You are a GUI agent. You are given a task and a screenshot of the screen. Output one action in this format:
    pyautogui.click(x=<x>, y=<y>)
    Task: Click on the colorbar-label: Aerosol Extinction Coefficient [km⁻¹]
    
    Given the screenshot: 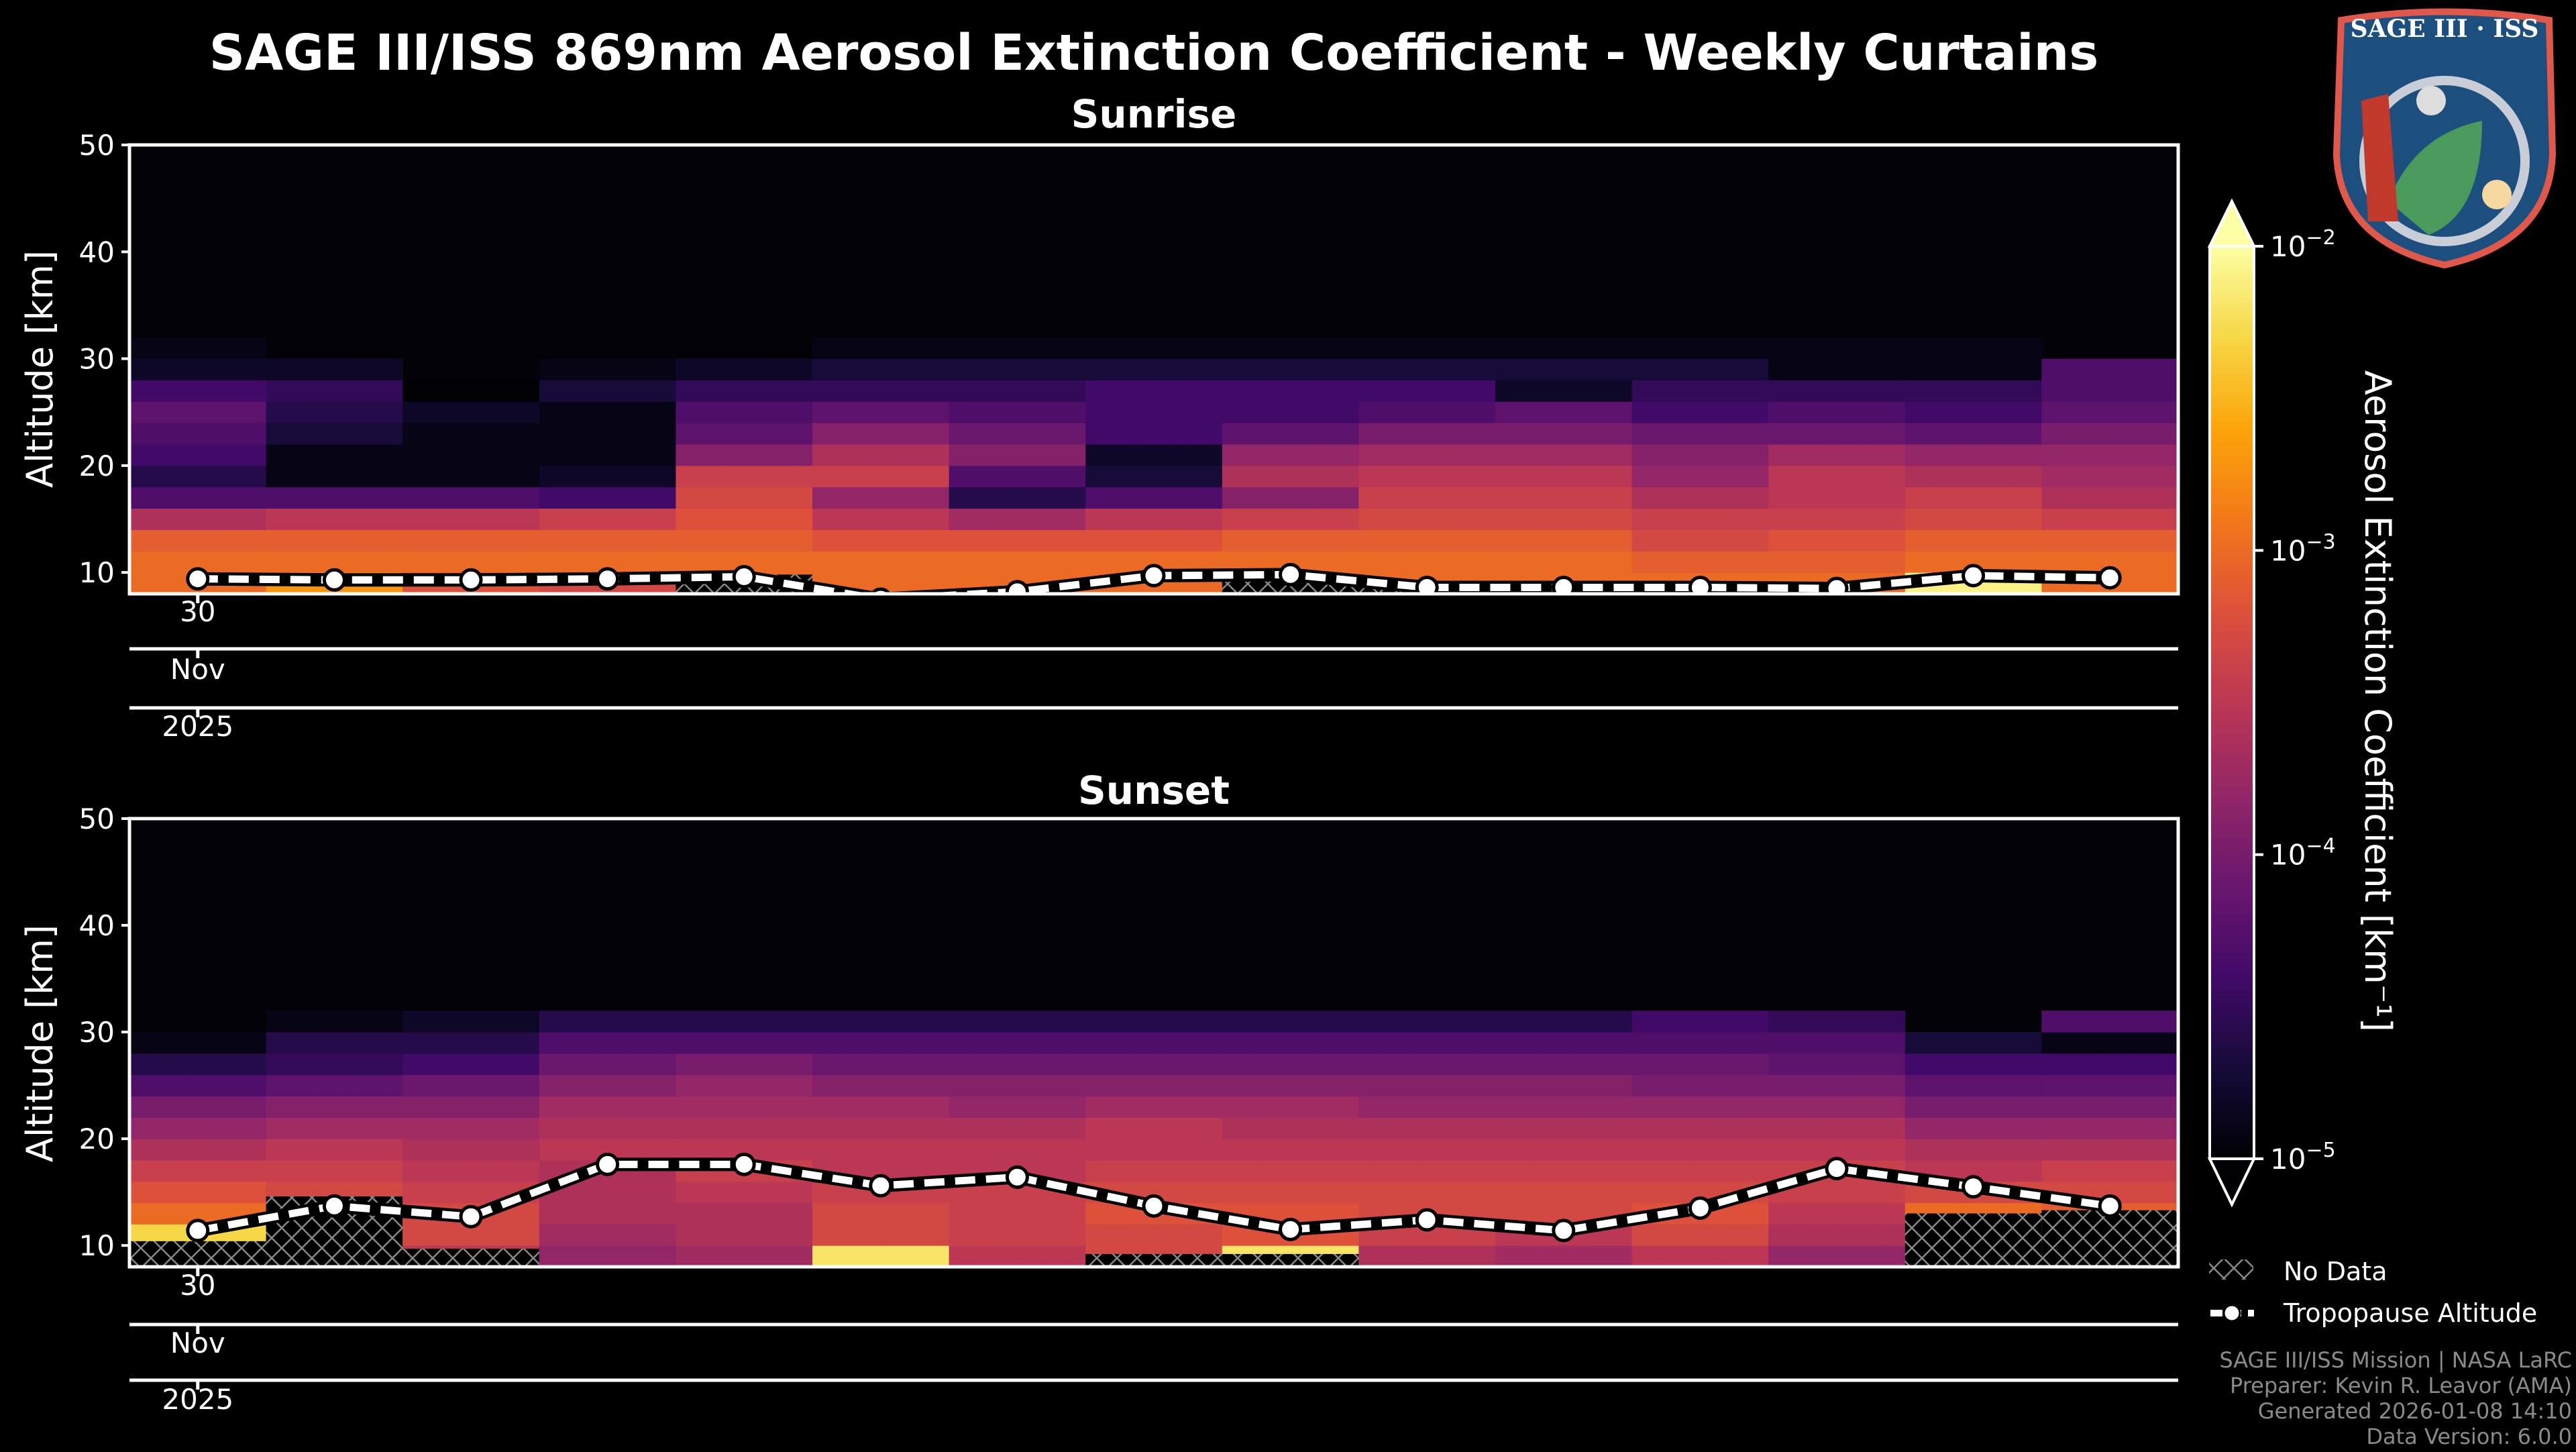 What is the action you would take?
    pyautogui.click(x=2378, y=701)
    